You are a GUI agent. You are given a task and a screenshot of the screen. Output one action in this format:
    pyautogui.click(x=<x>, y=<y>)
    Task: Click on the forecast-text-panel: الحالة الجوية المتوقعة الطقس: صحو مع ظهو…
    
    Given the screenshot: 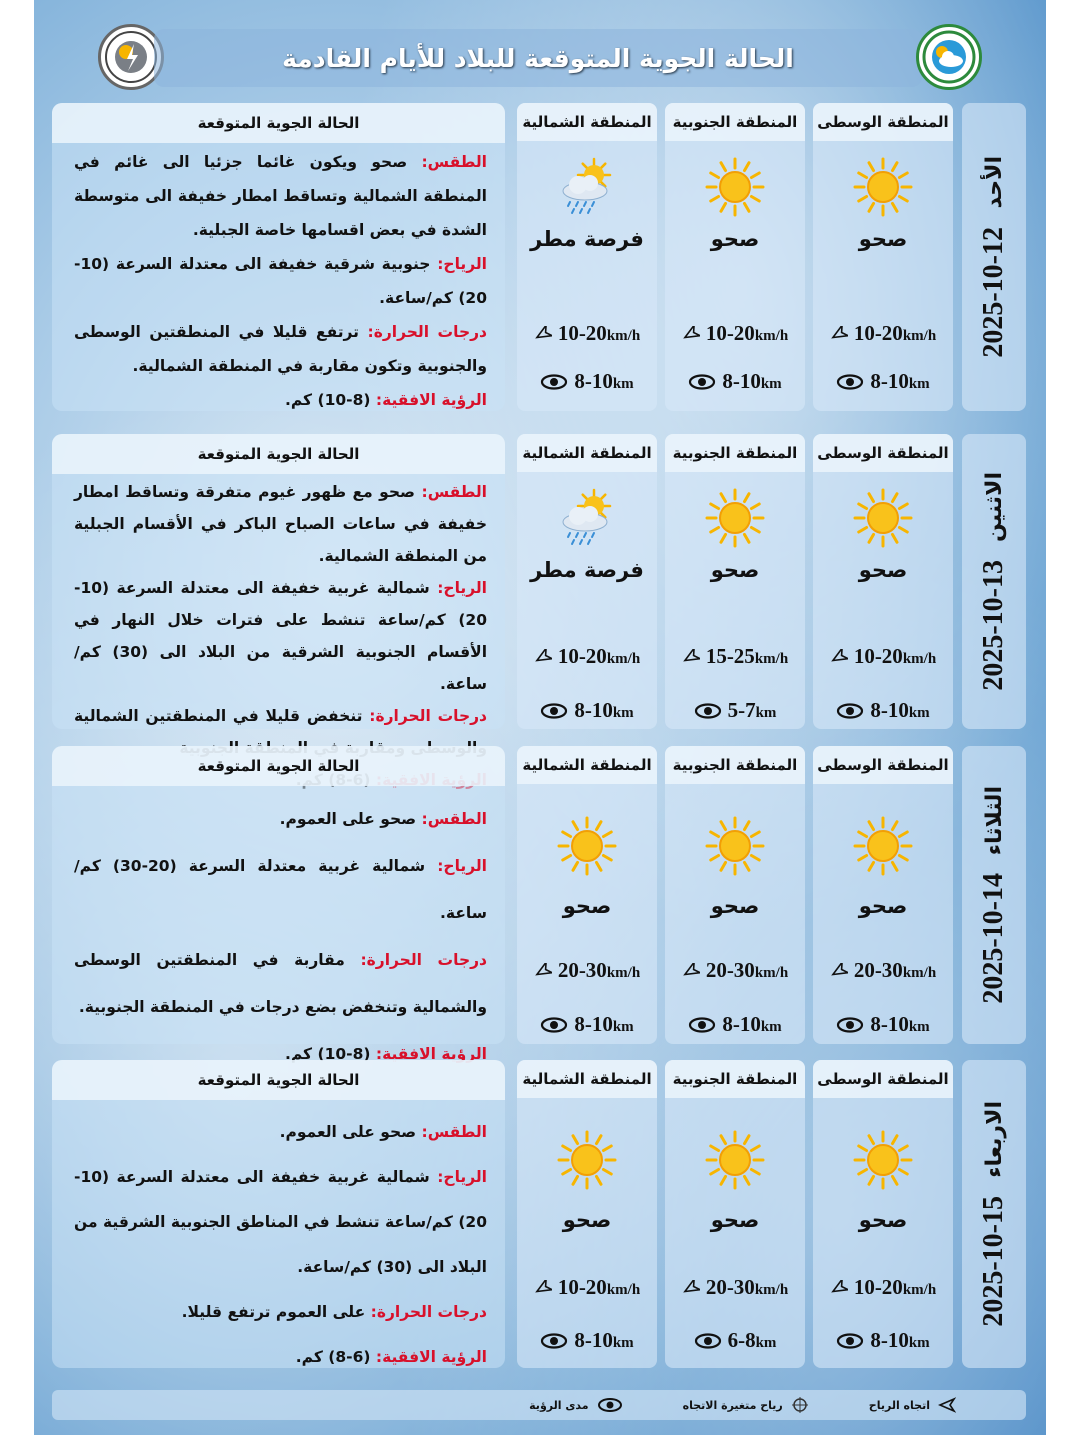 What is the action you would take?
    pyautogui.click(x=278, y=611)
    